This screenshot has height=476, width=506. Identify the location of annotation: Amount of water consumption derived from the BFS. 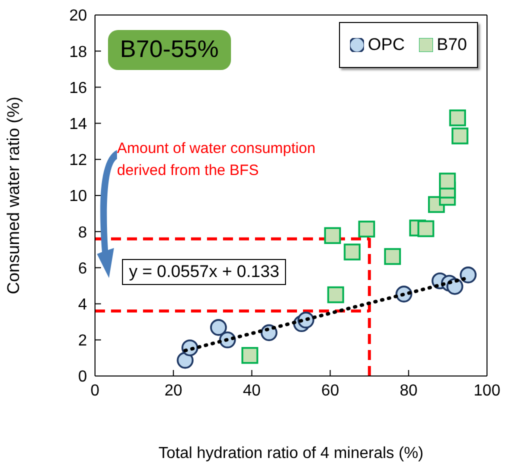
(216, 160).